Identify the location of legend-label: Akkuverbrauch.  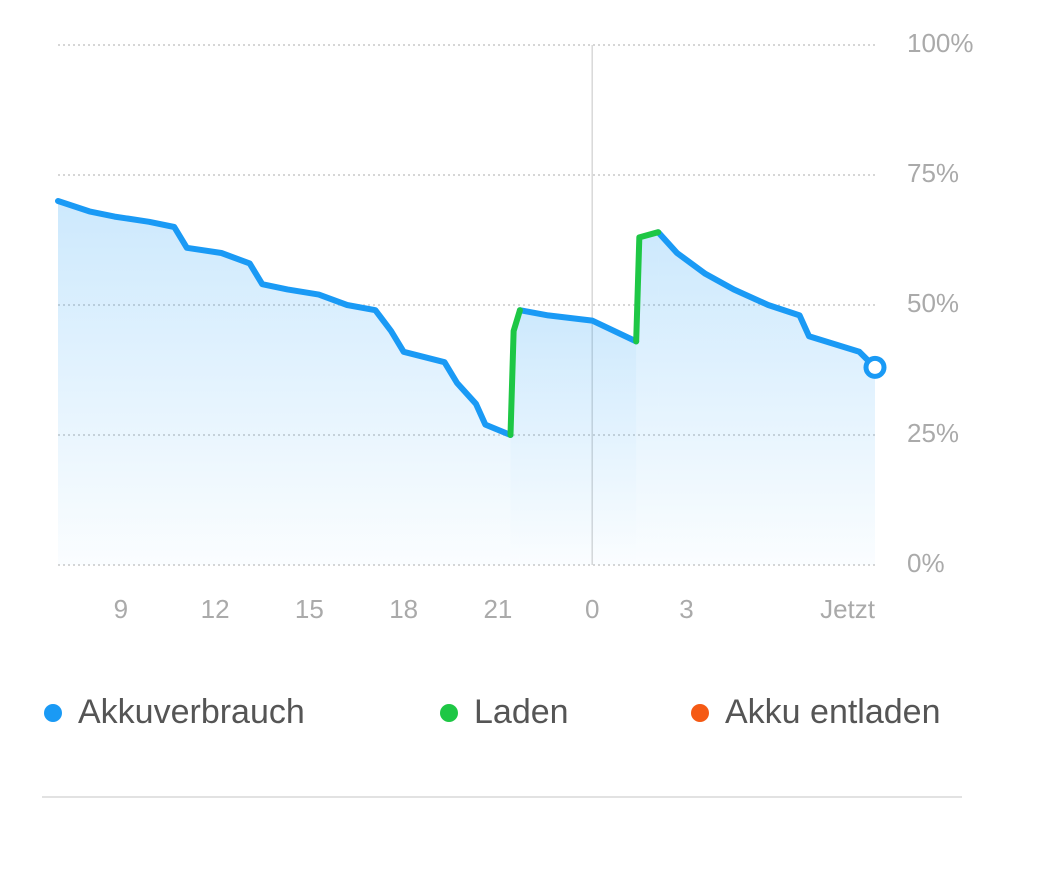
(191, 712).